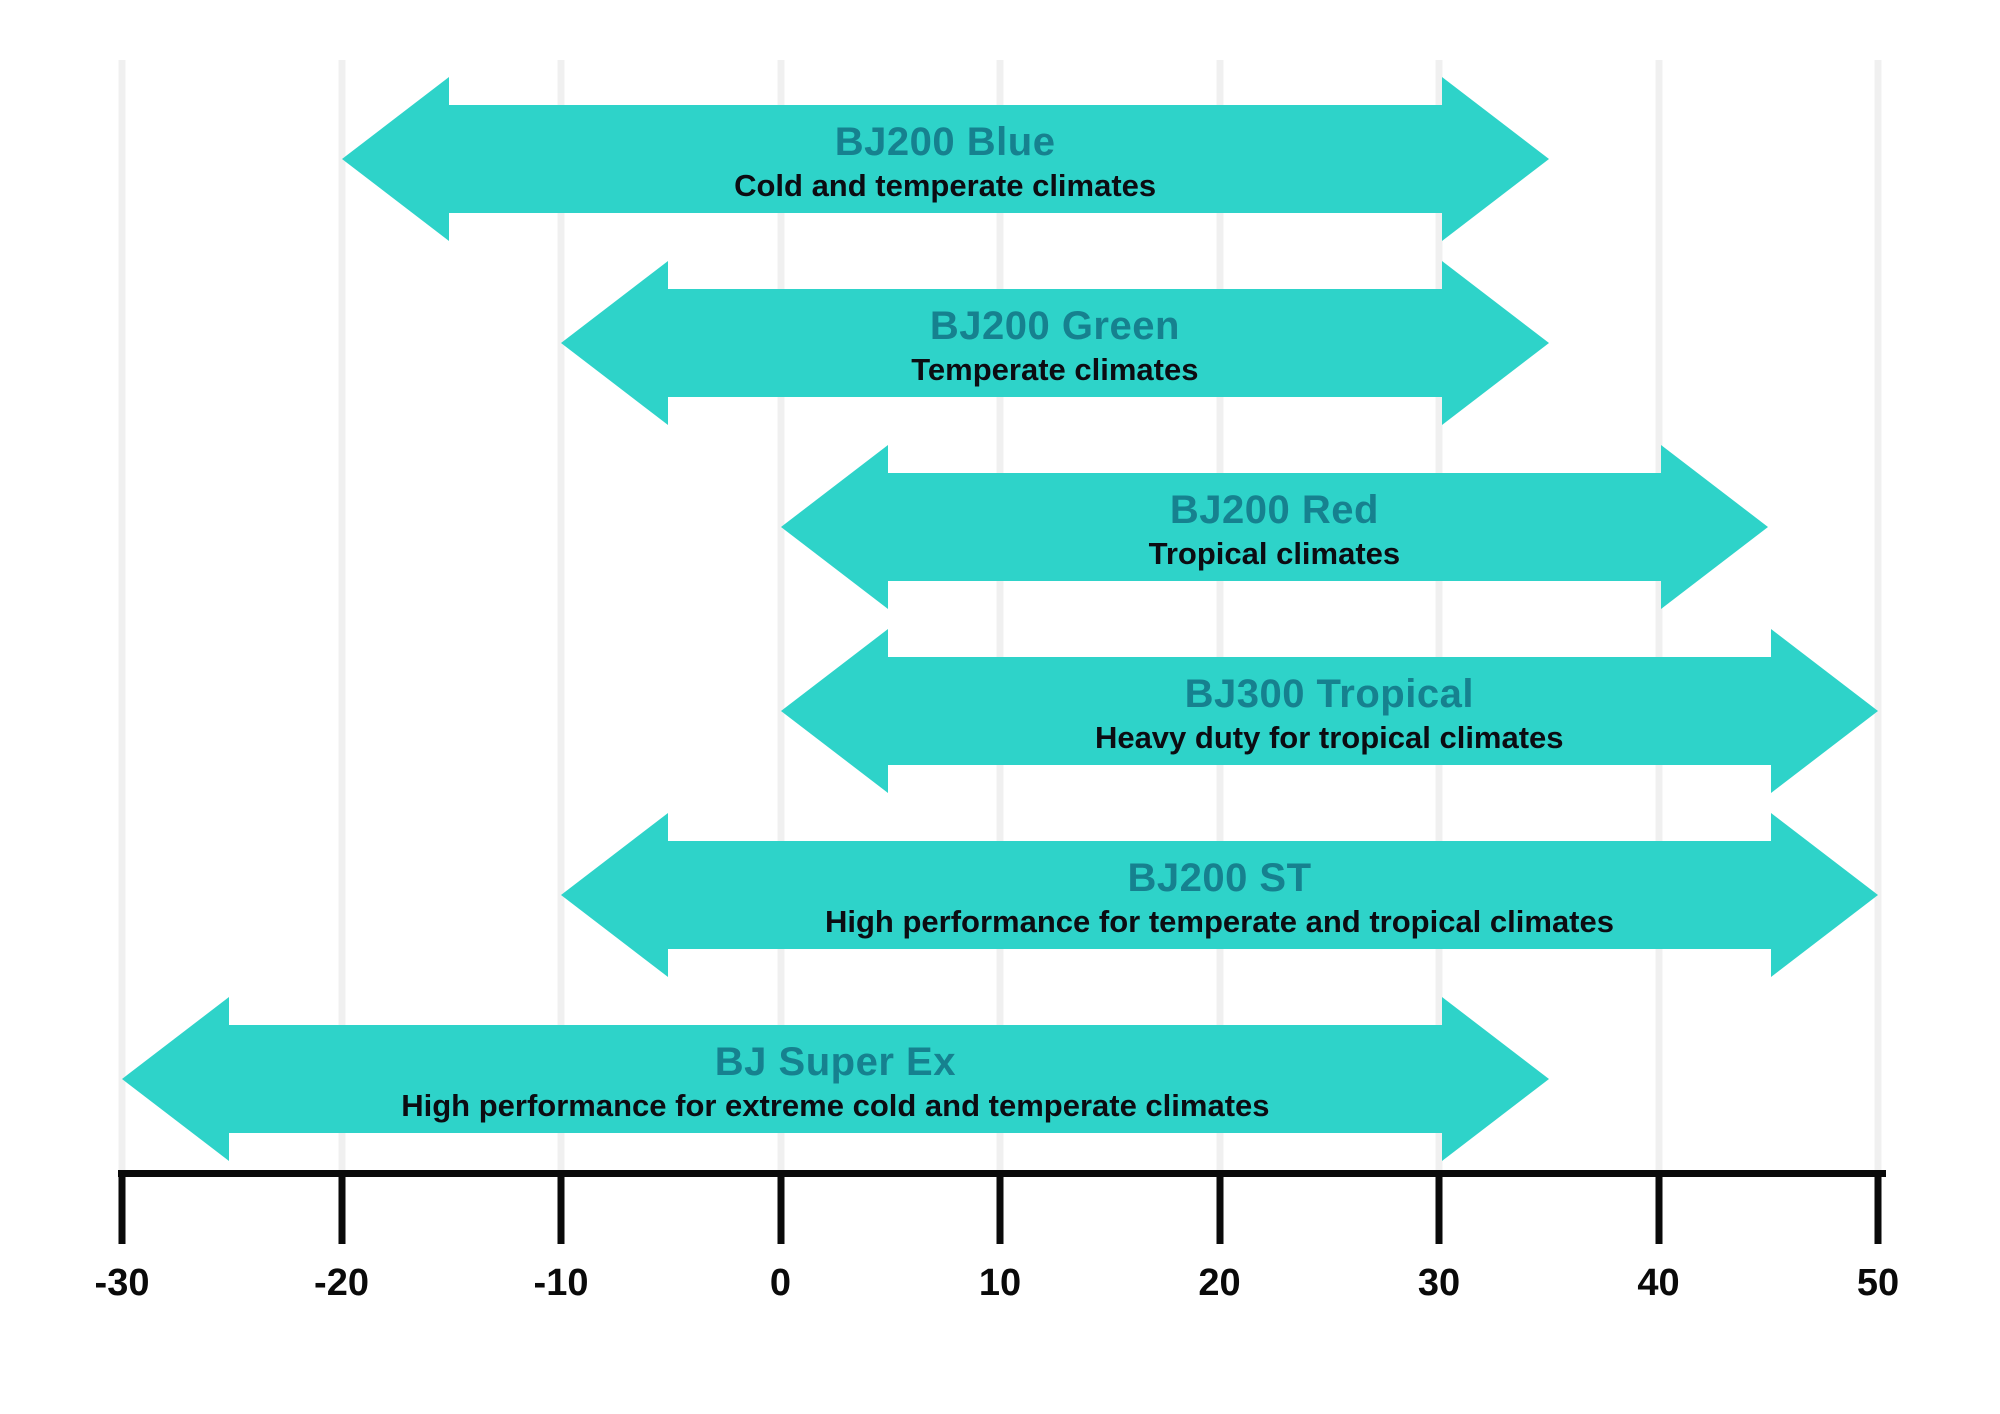  I want to click on arrow-title: BJ200 Red, so click(1274, 510).